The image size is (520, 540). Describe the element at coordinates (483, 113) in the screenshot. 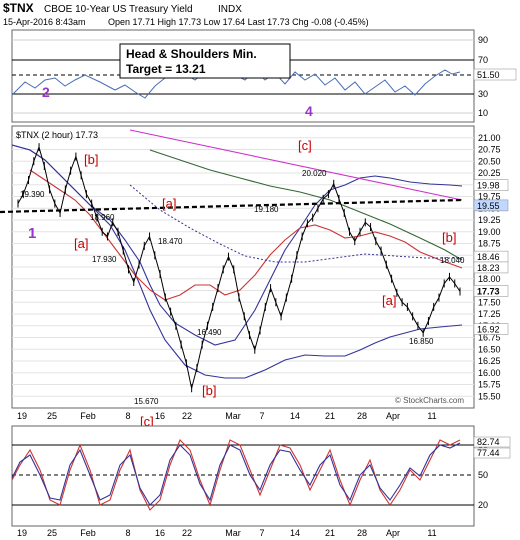

I see `top-tick-label: 10` at that location.